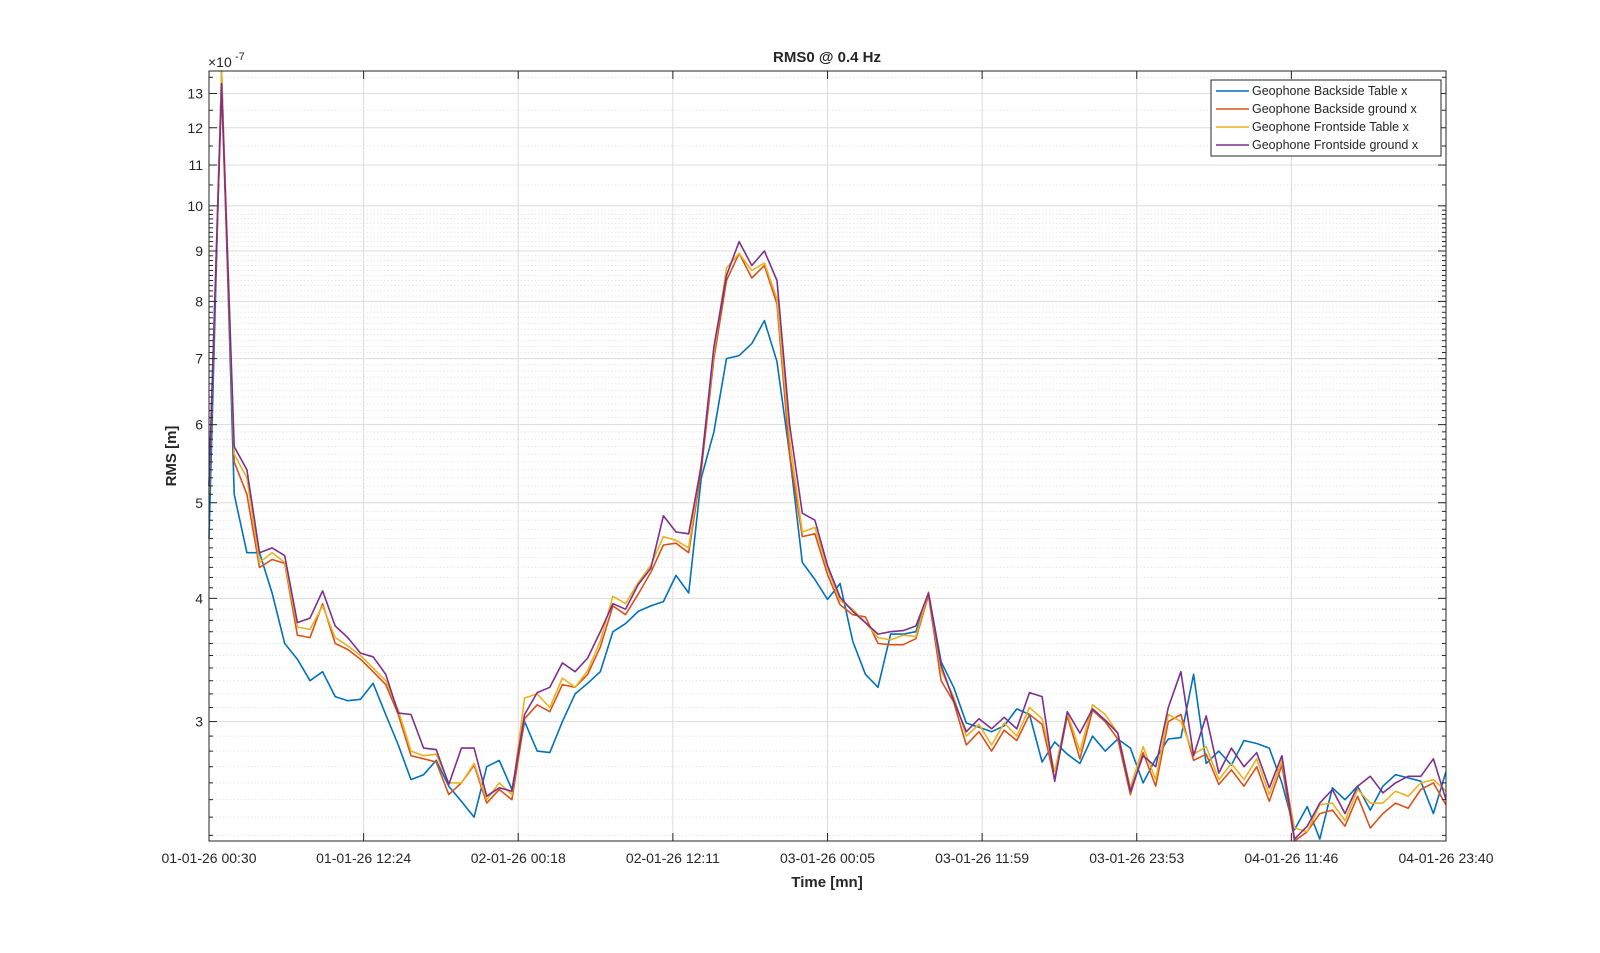 The height and width of the screenshot is (953, 1600). Describe the element at coordinates (199, 425) in the screenshot. I see `y-tick-label: 6` at that location.